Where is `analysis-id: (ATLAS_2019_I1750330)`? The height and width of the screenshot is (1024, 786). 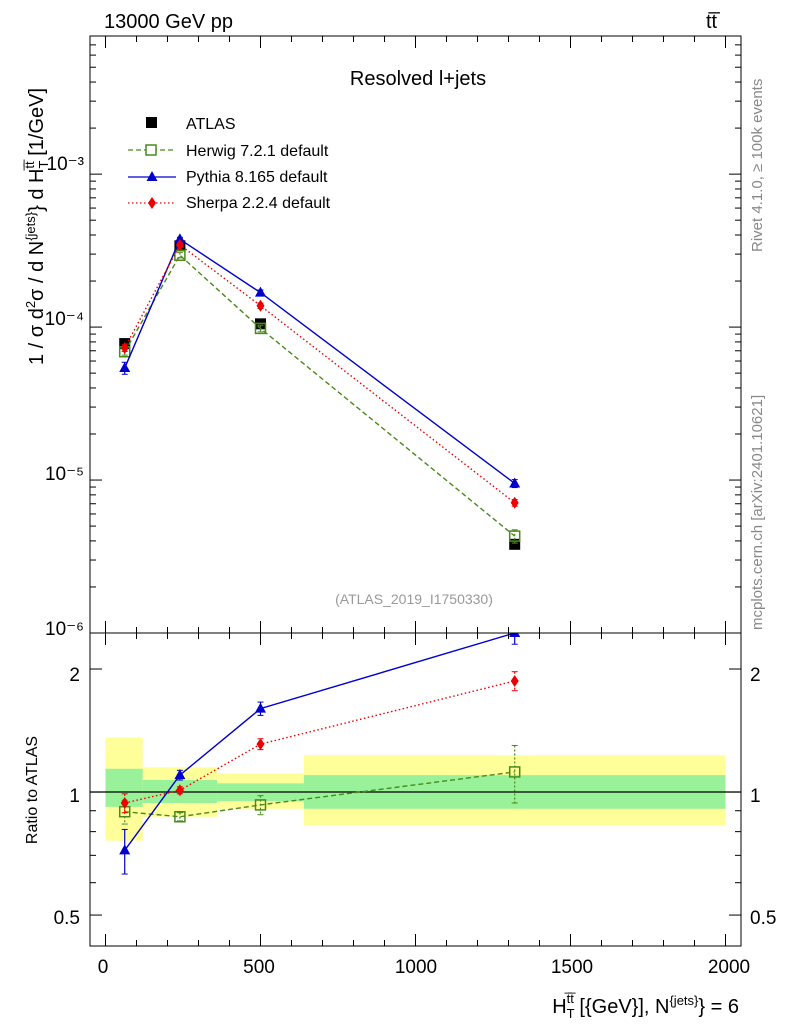 analysis-id: (ATLAS_2019_I1750330) is located at coordinates (414, 599).